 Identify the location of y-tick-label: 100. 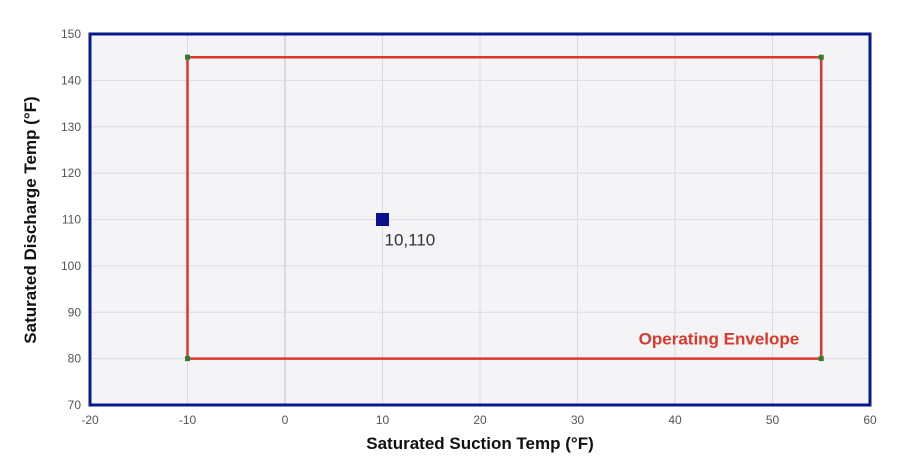
(71, 266).